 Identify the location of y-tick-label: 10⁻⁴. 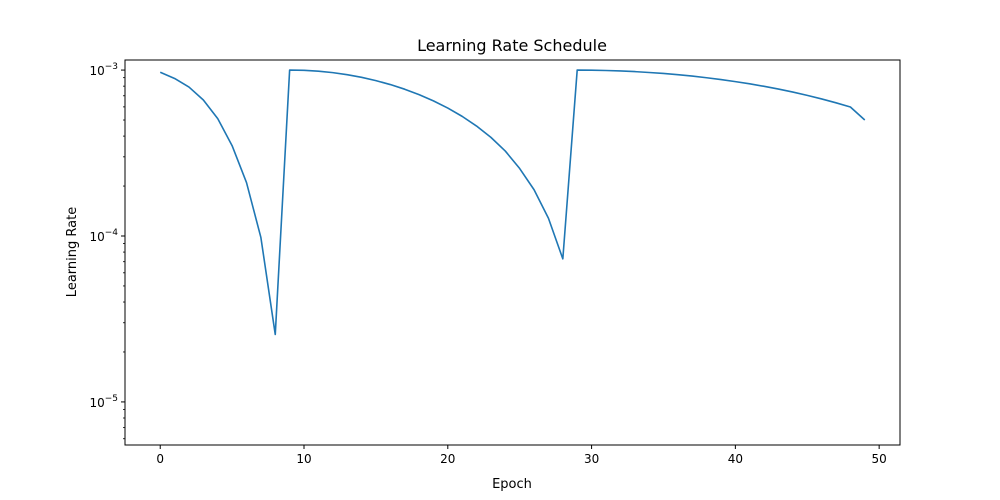
(103, 236).